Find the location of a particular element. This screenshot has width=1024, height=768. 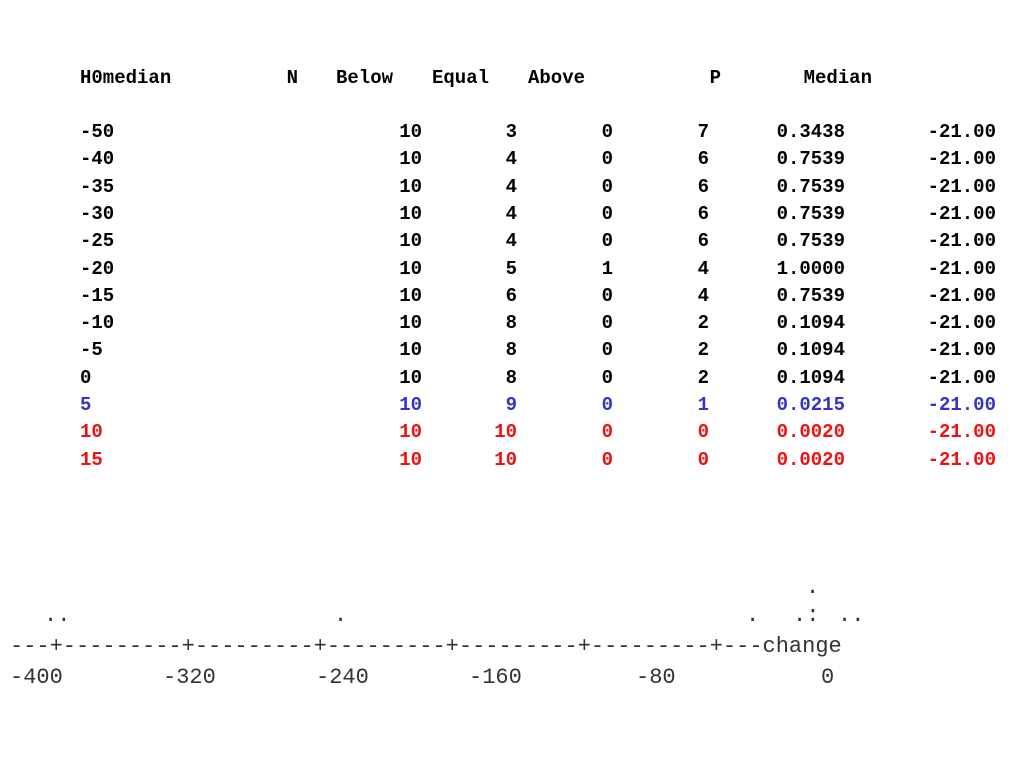

cell-p: 0.0215 is located at coordinates (810, 405).